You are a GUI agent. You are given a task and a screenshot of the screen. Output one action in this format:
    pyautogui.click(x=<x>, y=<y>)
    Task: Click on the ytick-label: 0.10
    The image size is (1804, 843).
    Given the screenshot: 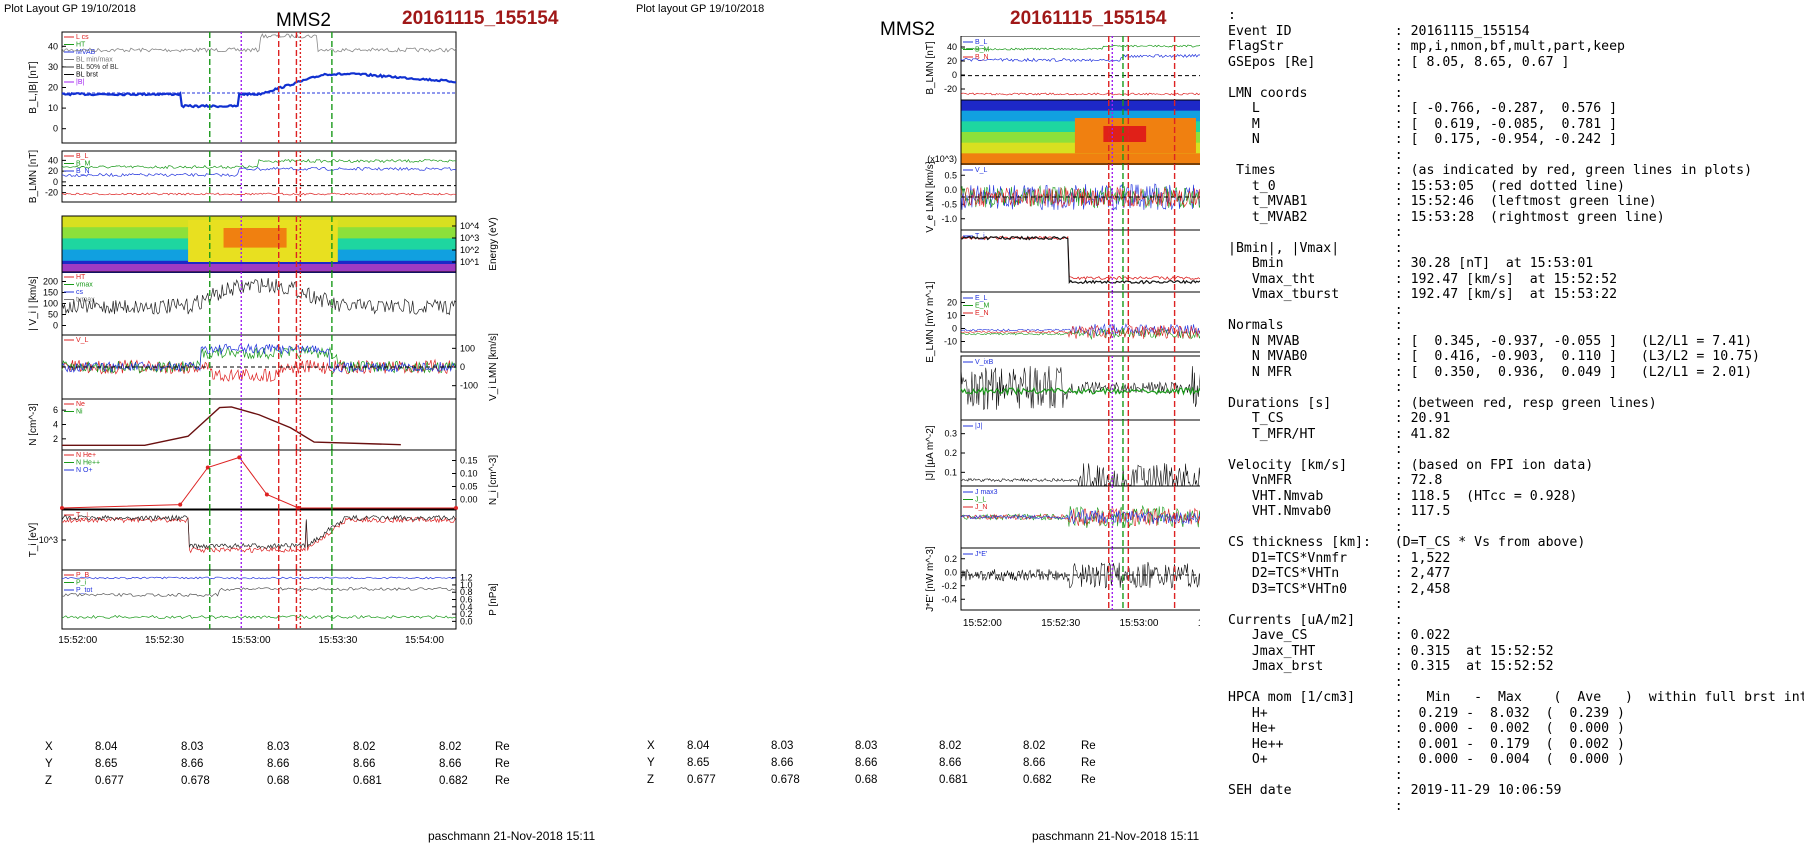 What is the action you would take?
    pyautogui.click(x=469, y=474)
    